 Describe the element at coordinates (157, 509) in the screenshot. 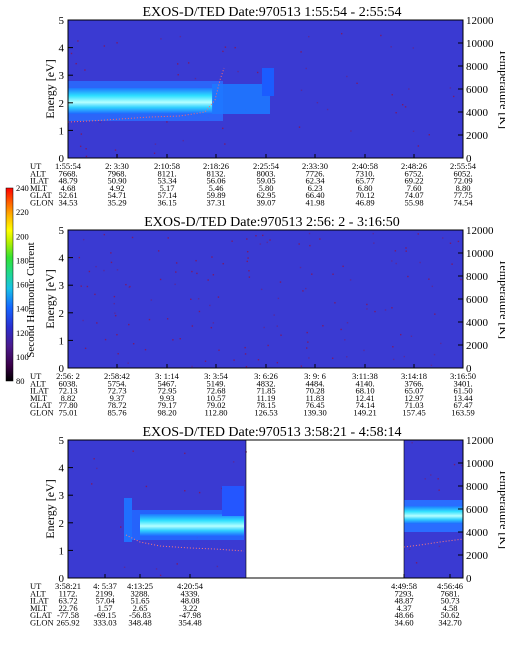

I see `panel-3-plot-area-left` at that location.